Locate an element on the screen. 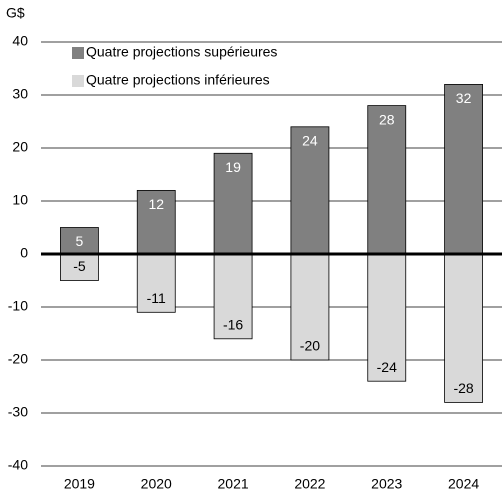  y-tick-label: -40 is located at coordinates (18, 465).